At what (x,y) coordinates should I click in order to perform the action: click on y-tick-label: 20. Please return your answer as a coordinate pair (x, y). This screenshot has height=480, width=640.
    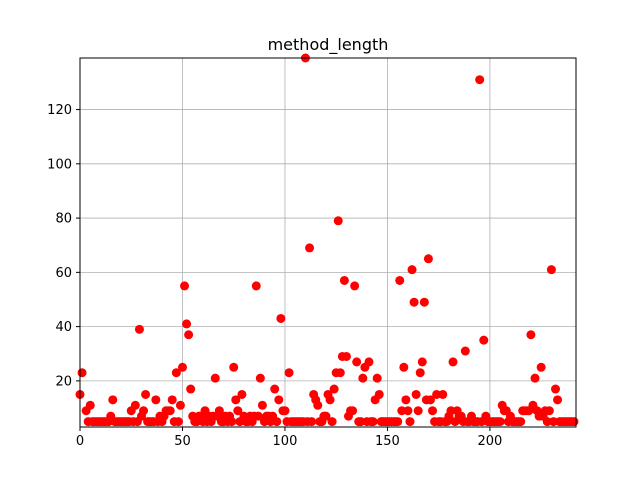
    Looking at the image, I should click on (63, 381).